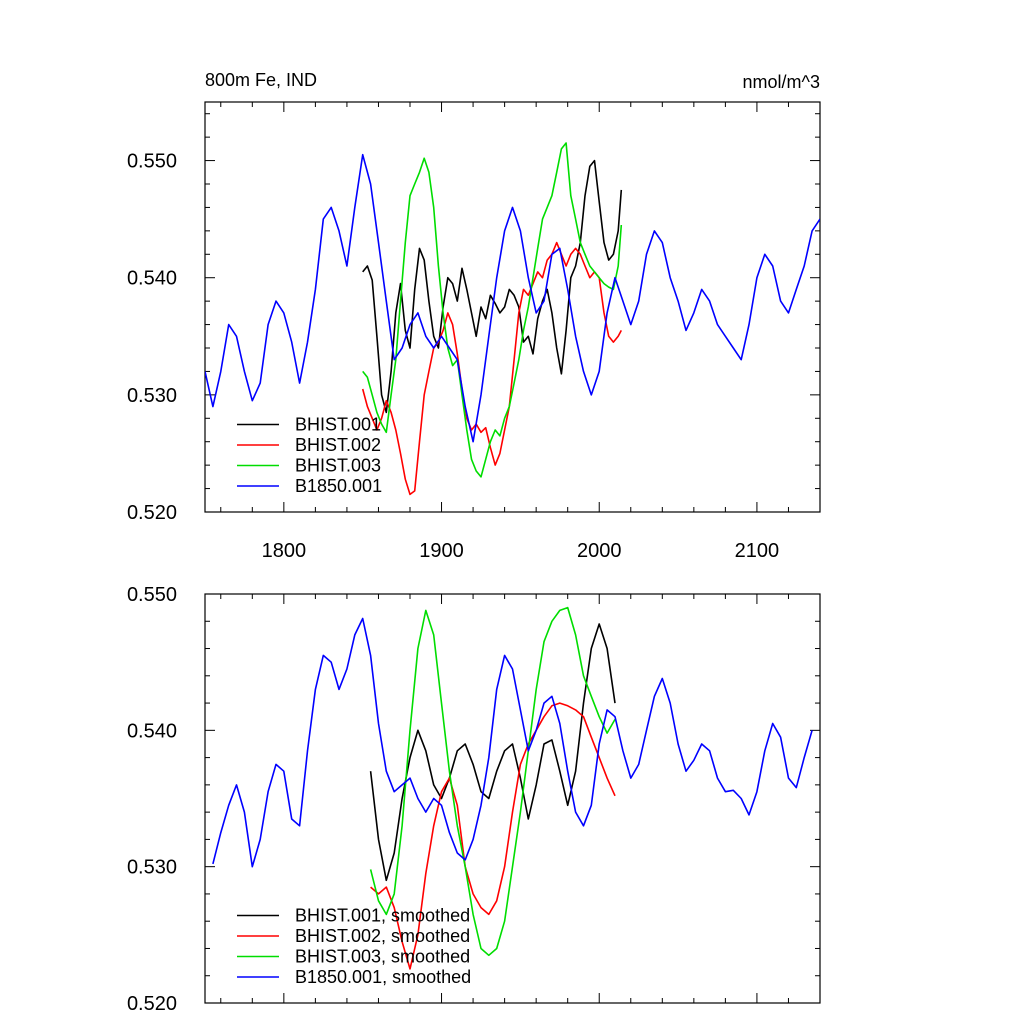 This screenshot has height=1029, width=1024. Describe the element at coordinates (284, 551) in the screenshot. I see `top-x-tick-label: 1800` at that location.